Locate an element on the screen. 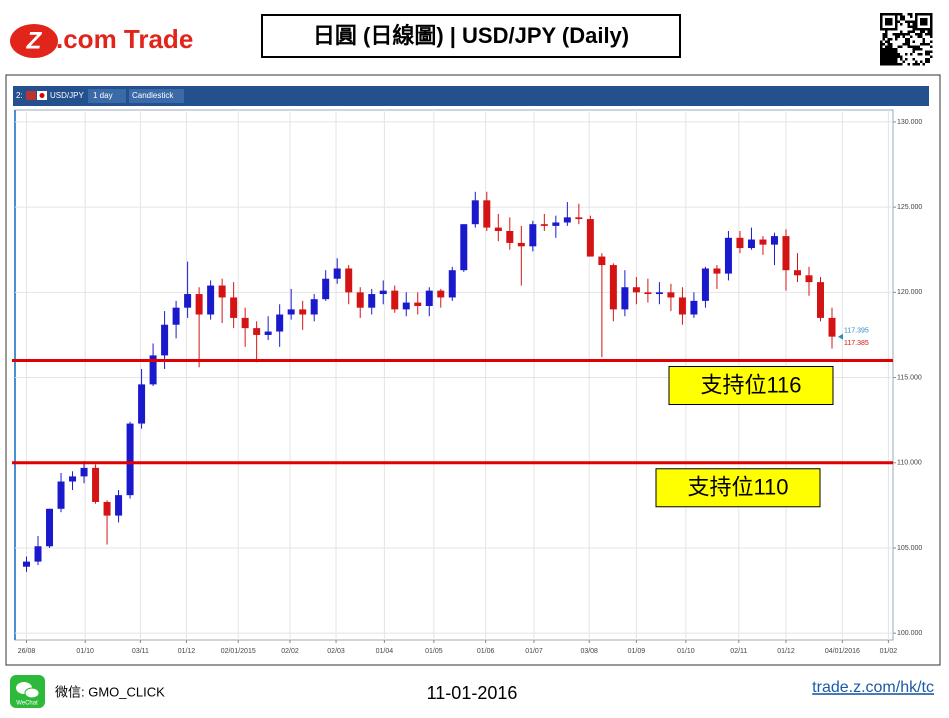  toolbar-index: 2: is located at coordinates (19, 95).